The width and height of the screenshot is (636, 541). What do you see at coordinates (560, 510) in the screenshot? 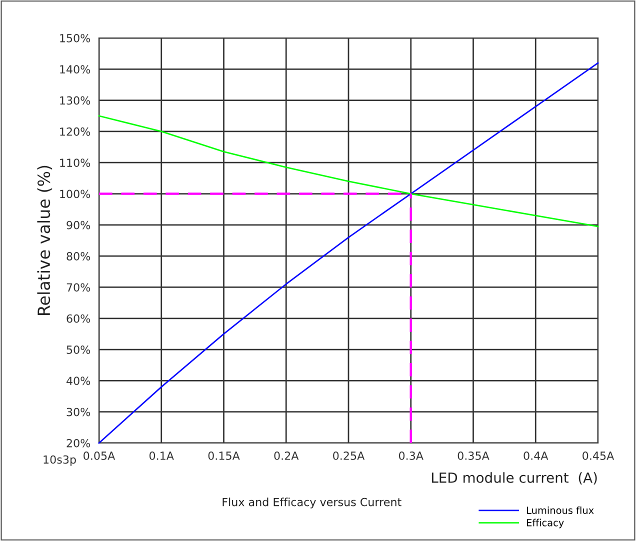
I see `legend-label: Luminous flux` at bounding box center [560, 510].